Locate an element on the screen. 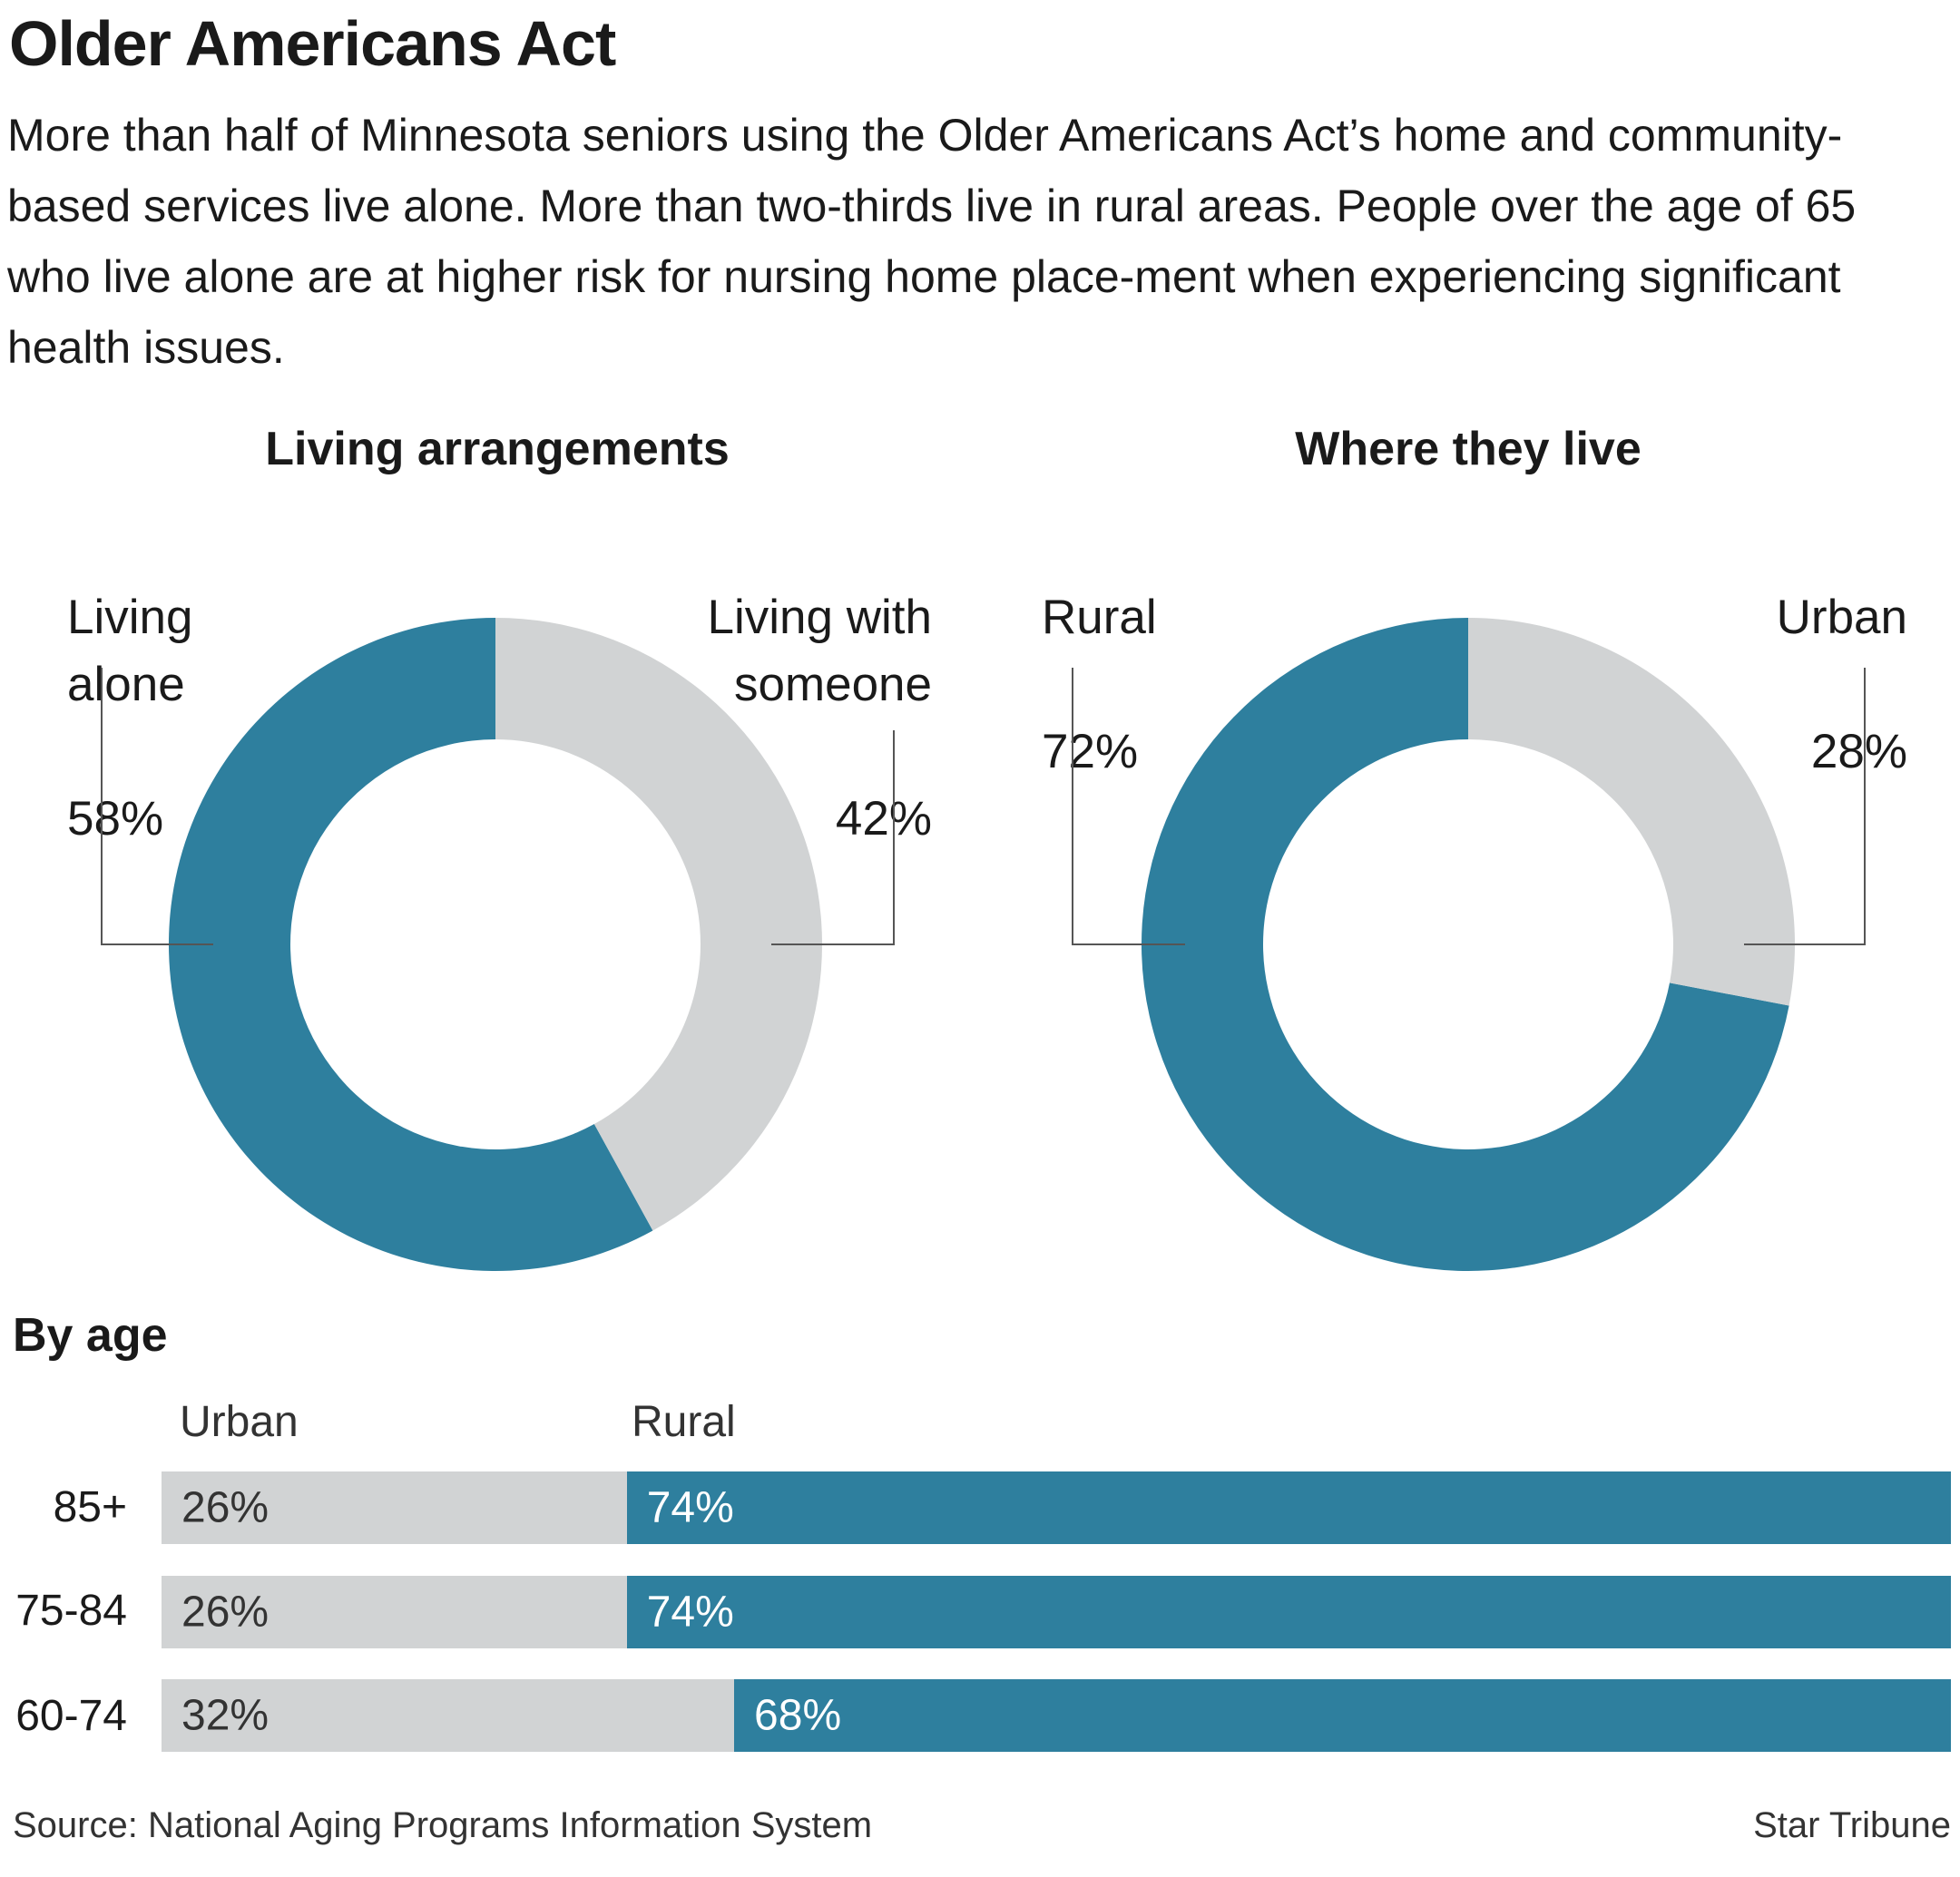 The height and width of the screenshot is (1877, 1960). slice-label-text: Living alone is located at coordinates (130, 651).